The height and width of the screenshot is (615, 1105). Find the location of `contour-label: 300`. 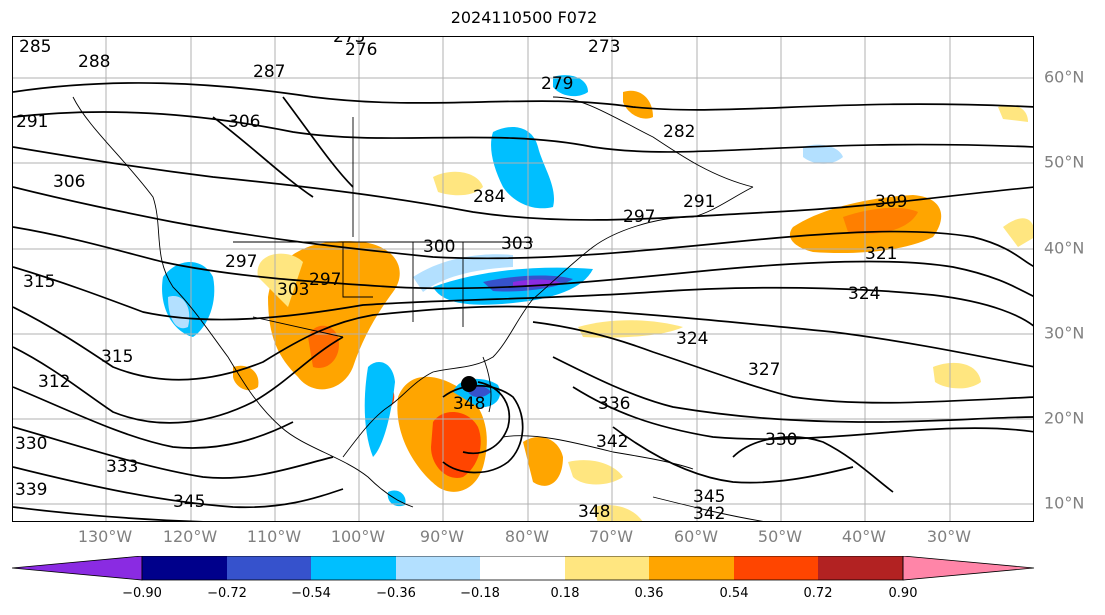

contour-label: 300 is located at coordinates (439, 247).